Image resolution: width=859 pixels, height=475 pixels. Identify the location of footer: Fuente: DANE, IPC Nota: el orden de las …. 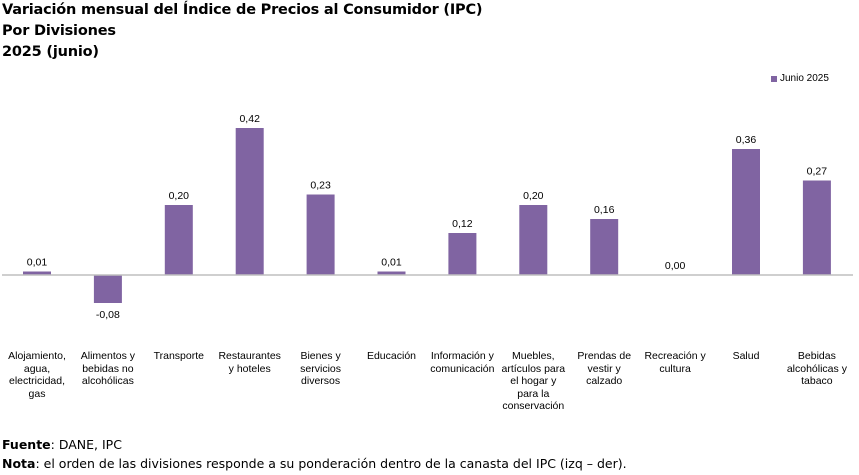
(314, 454).